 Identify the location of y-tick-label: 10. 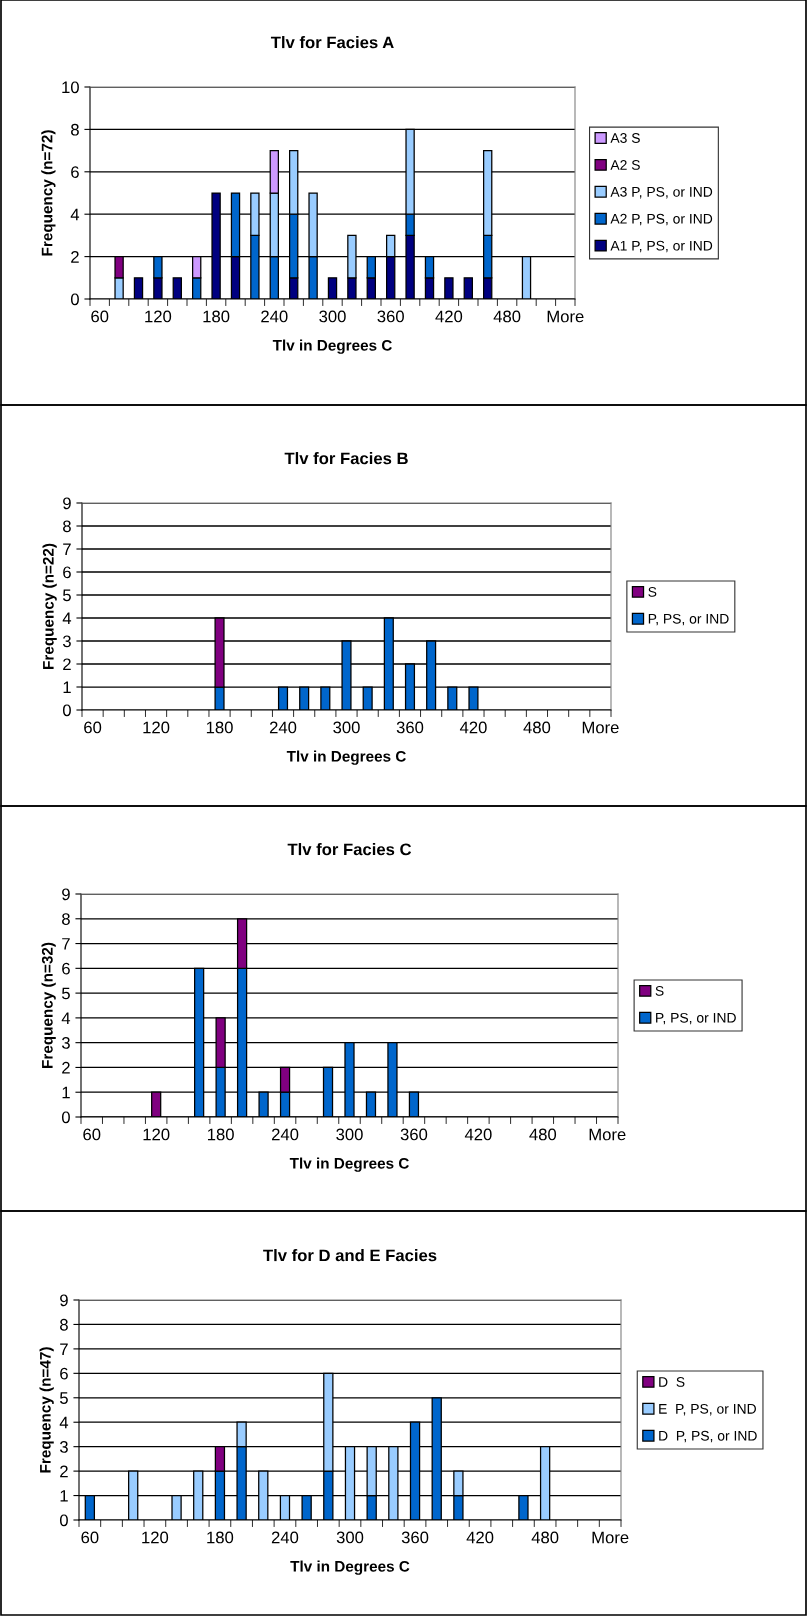
(70, 87).